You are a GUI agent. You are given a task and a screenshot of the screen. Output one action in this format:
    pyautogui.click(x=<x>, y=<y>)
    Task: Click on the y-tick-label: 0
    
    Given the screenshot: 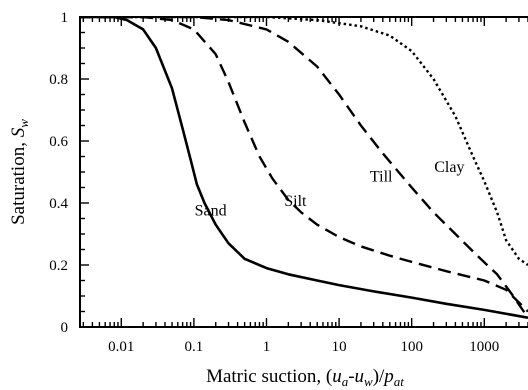 What is the action you would take?
    pyautogui.click(x=65, y=328)
    